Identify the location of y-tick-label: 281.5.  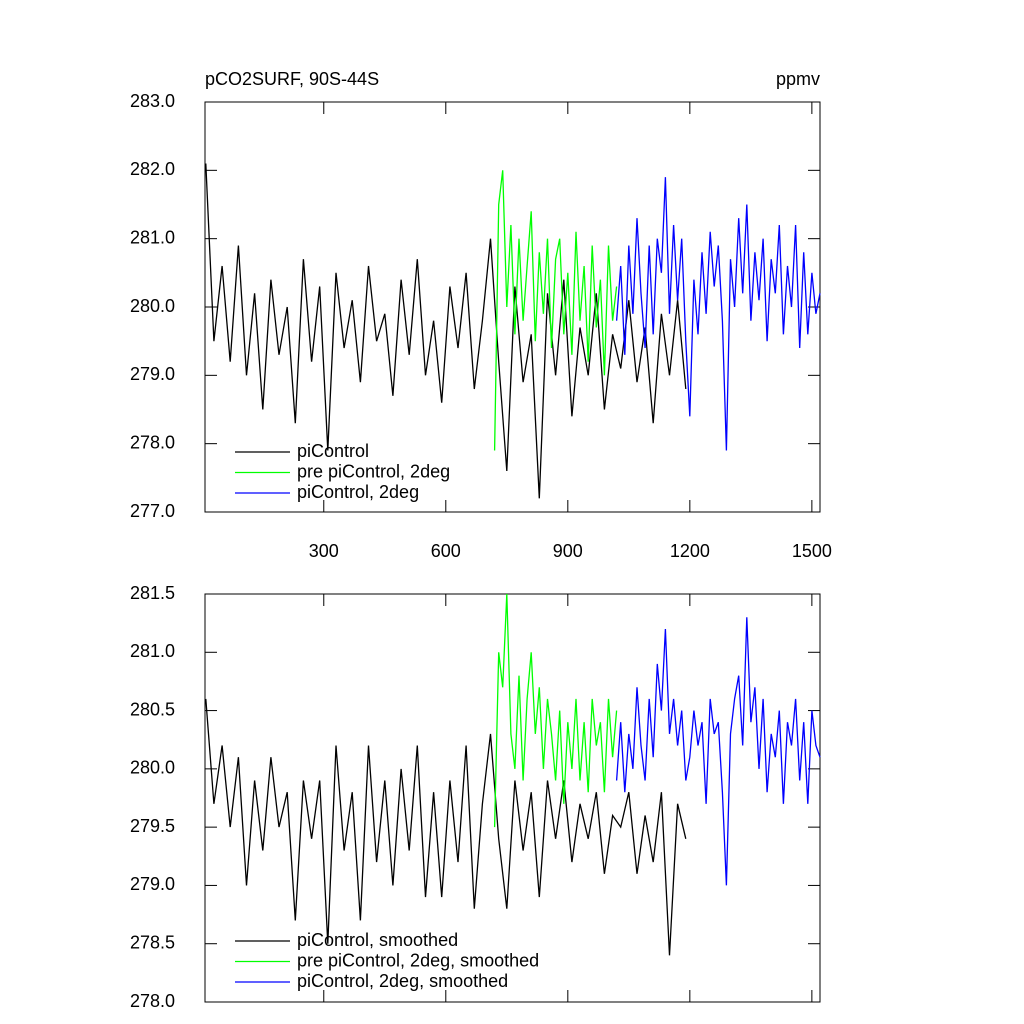
(152, 593).